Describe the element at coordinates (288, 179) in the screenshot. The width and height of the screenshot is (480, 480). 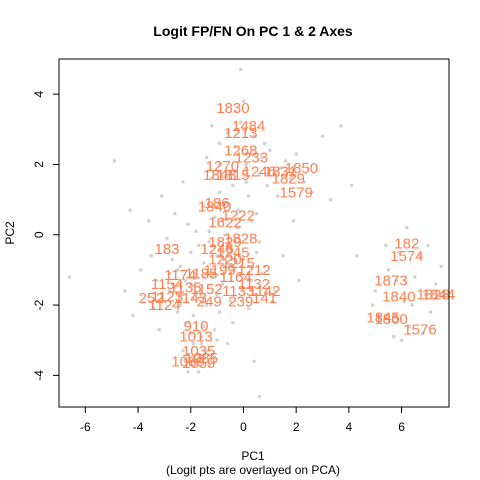
I see `point-label: 1829` at that location.